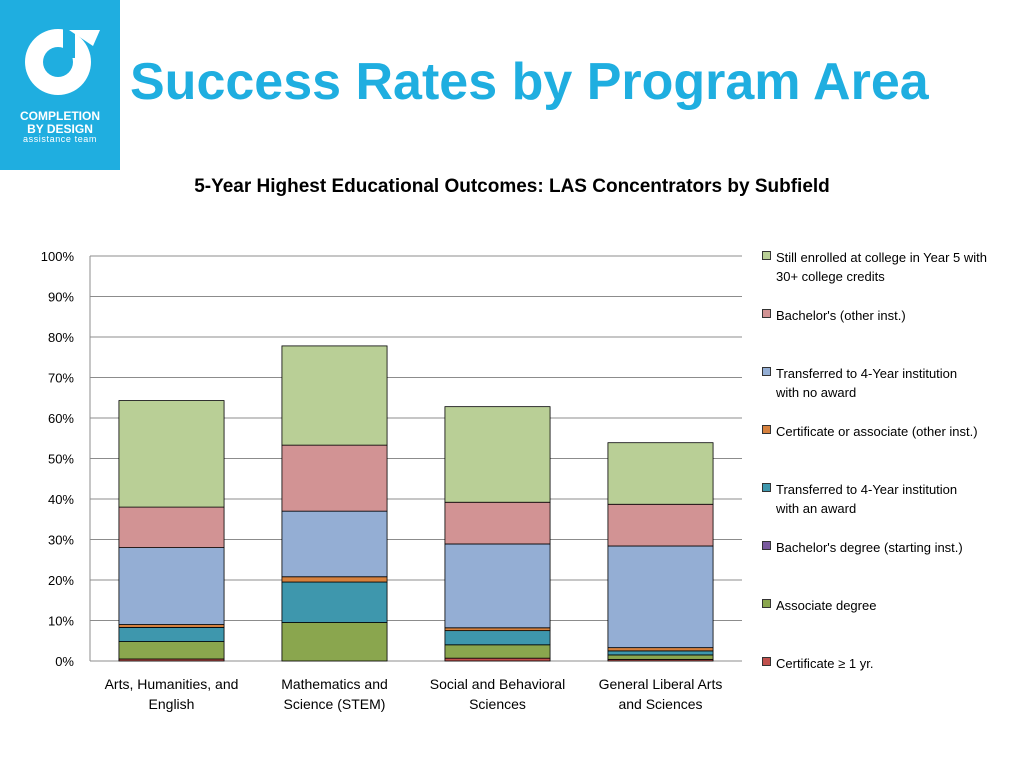 The width and height of the screenshot is (1024, 768). I want to click on x-tick-label: English, so click(172, 704).